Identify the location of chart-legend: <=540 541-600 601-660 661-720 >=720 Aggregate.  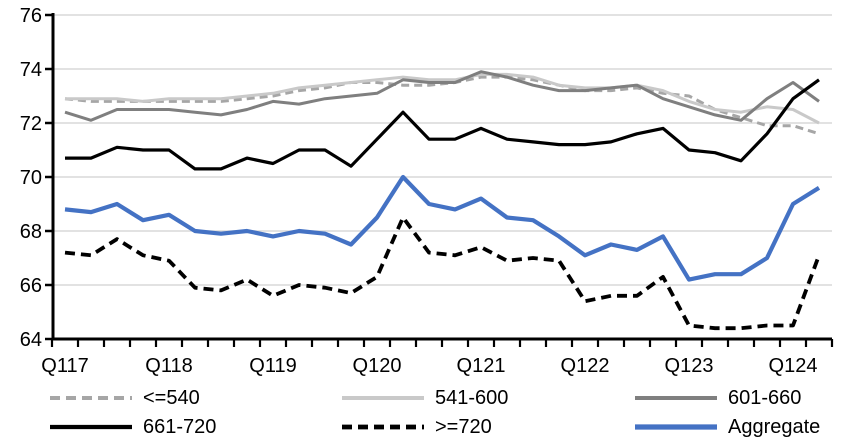
(426, 412).